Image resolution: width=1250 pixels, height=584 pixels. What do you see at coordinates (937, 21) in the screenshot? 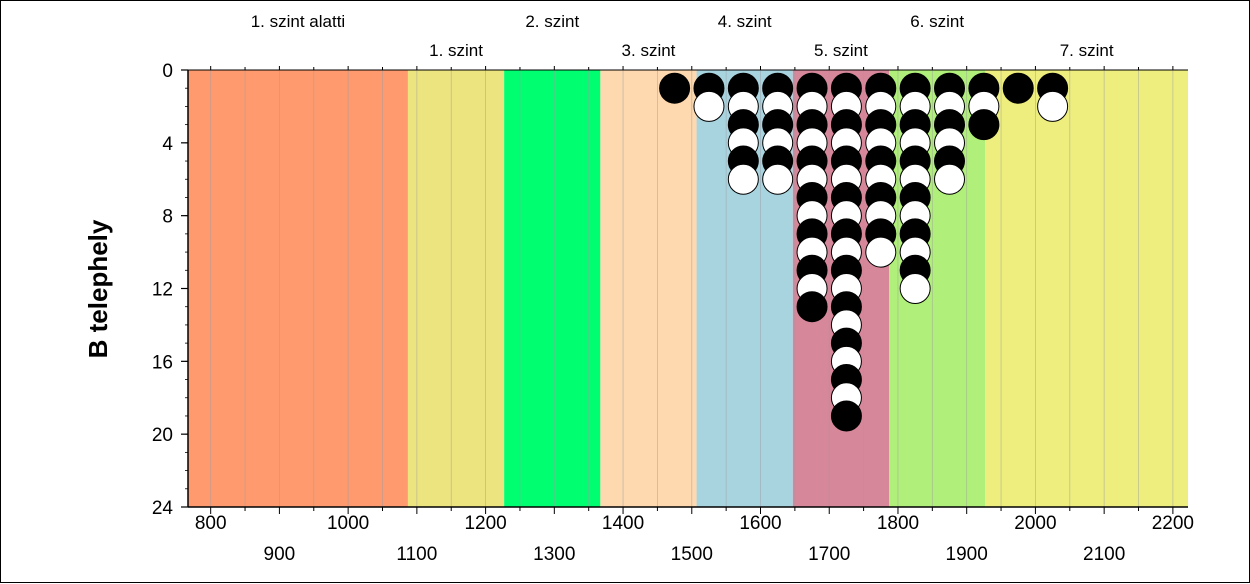
I see `band-label: 6. szint` at bounding box center [937, 21].